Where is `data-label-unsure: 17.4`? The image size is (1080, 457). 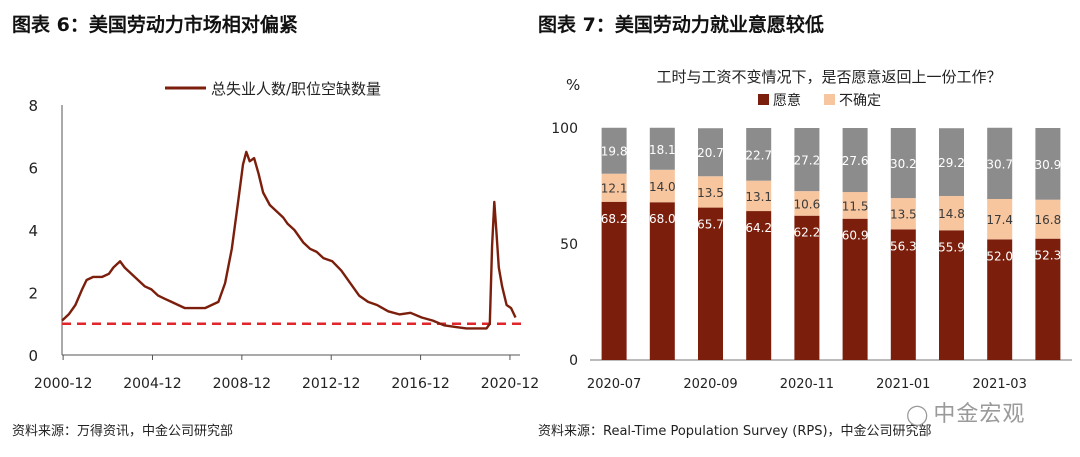
data-label-unsure: 17.4 is located at coordinates (999, 220).